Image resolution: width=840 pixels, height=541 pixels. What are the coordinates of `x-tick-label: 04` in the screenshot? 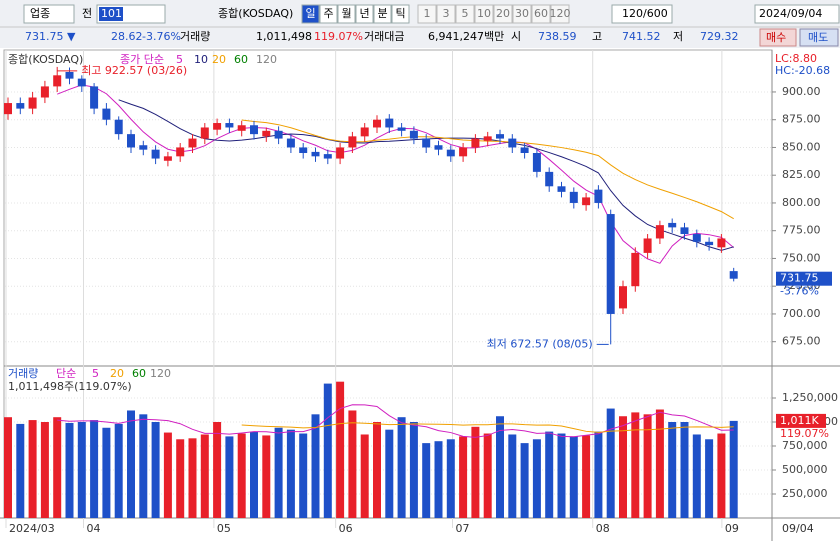 It's located at (93, 528).